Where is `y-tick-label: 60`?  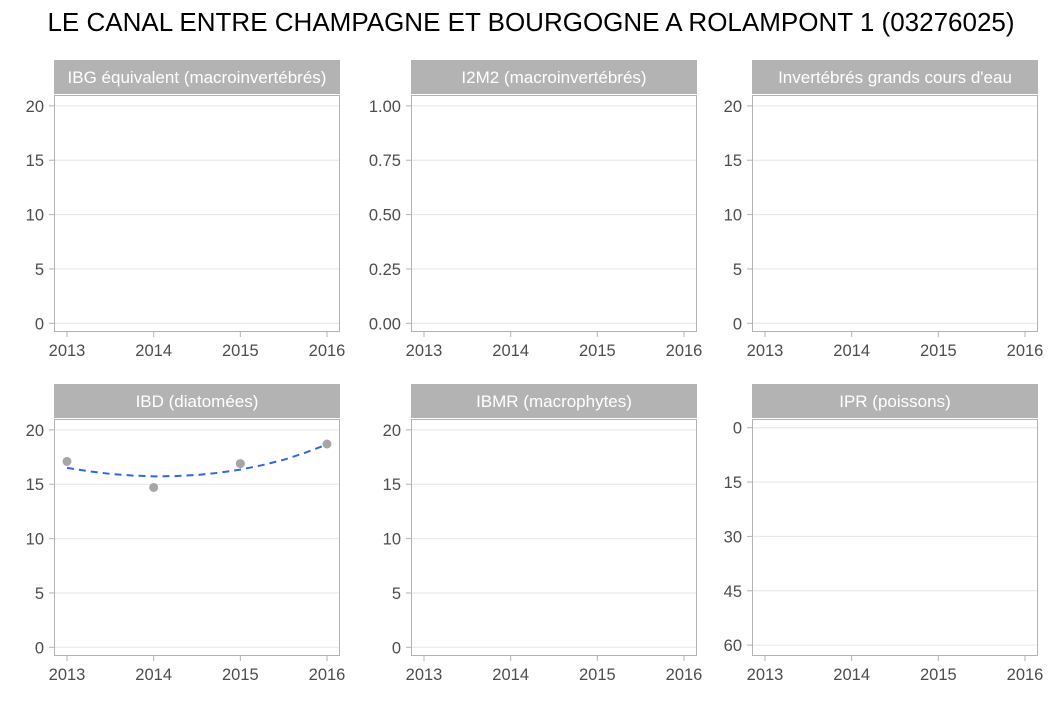
y-tick-label: 60 is located at coordinates (733, 646).